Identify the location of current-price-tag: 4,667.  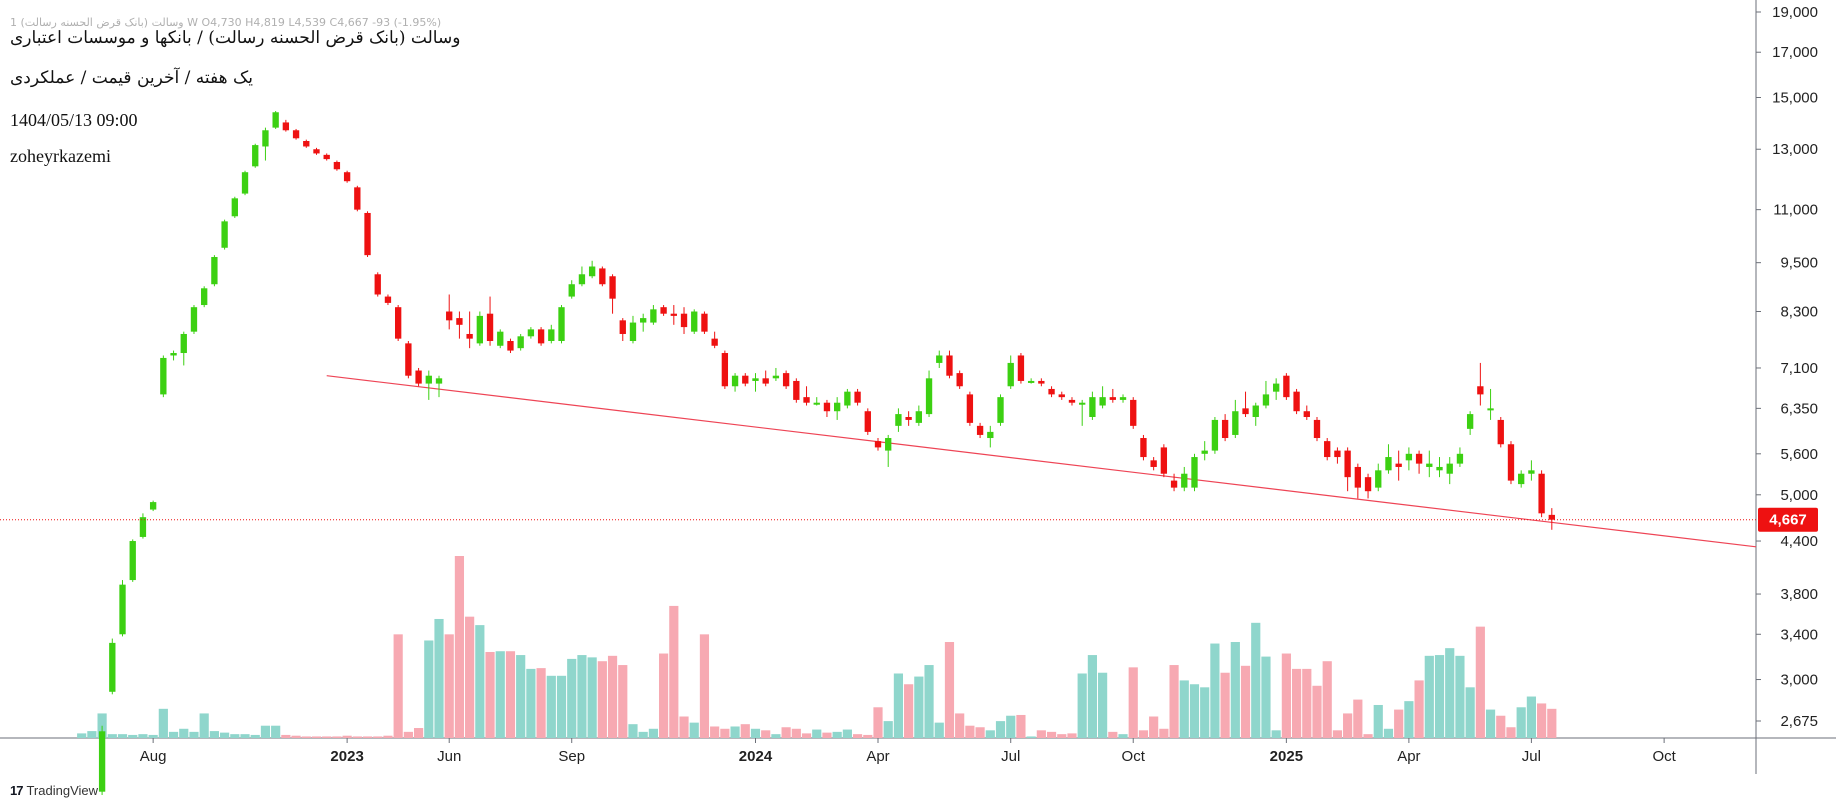
(1788, 519).